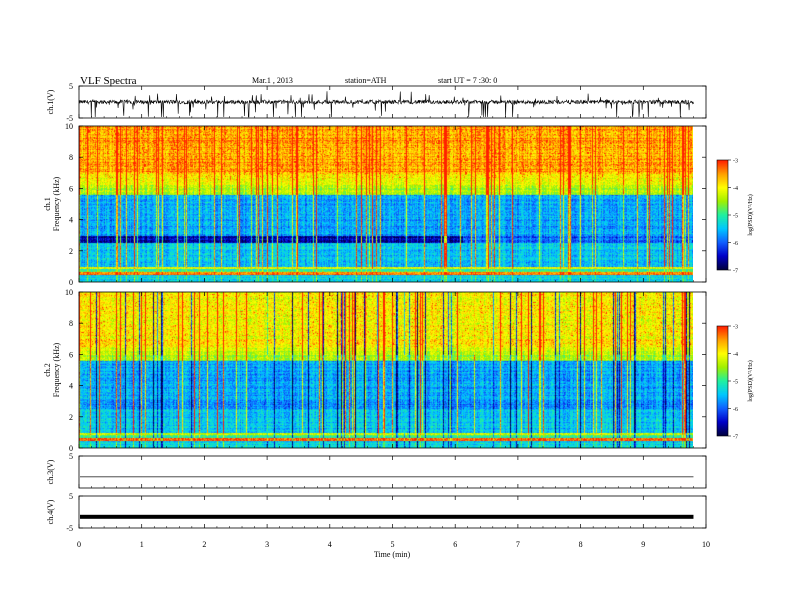 The width and height of the screenshot is (792, 612). What do you see at coordinates (735, 162) in the screenshot?
I see `cb1-tick-label: -3` at bounding box center [735, 162].